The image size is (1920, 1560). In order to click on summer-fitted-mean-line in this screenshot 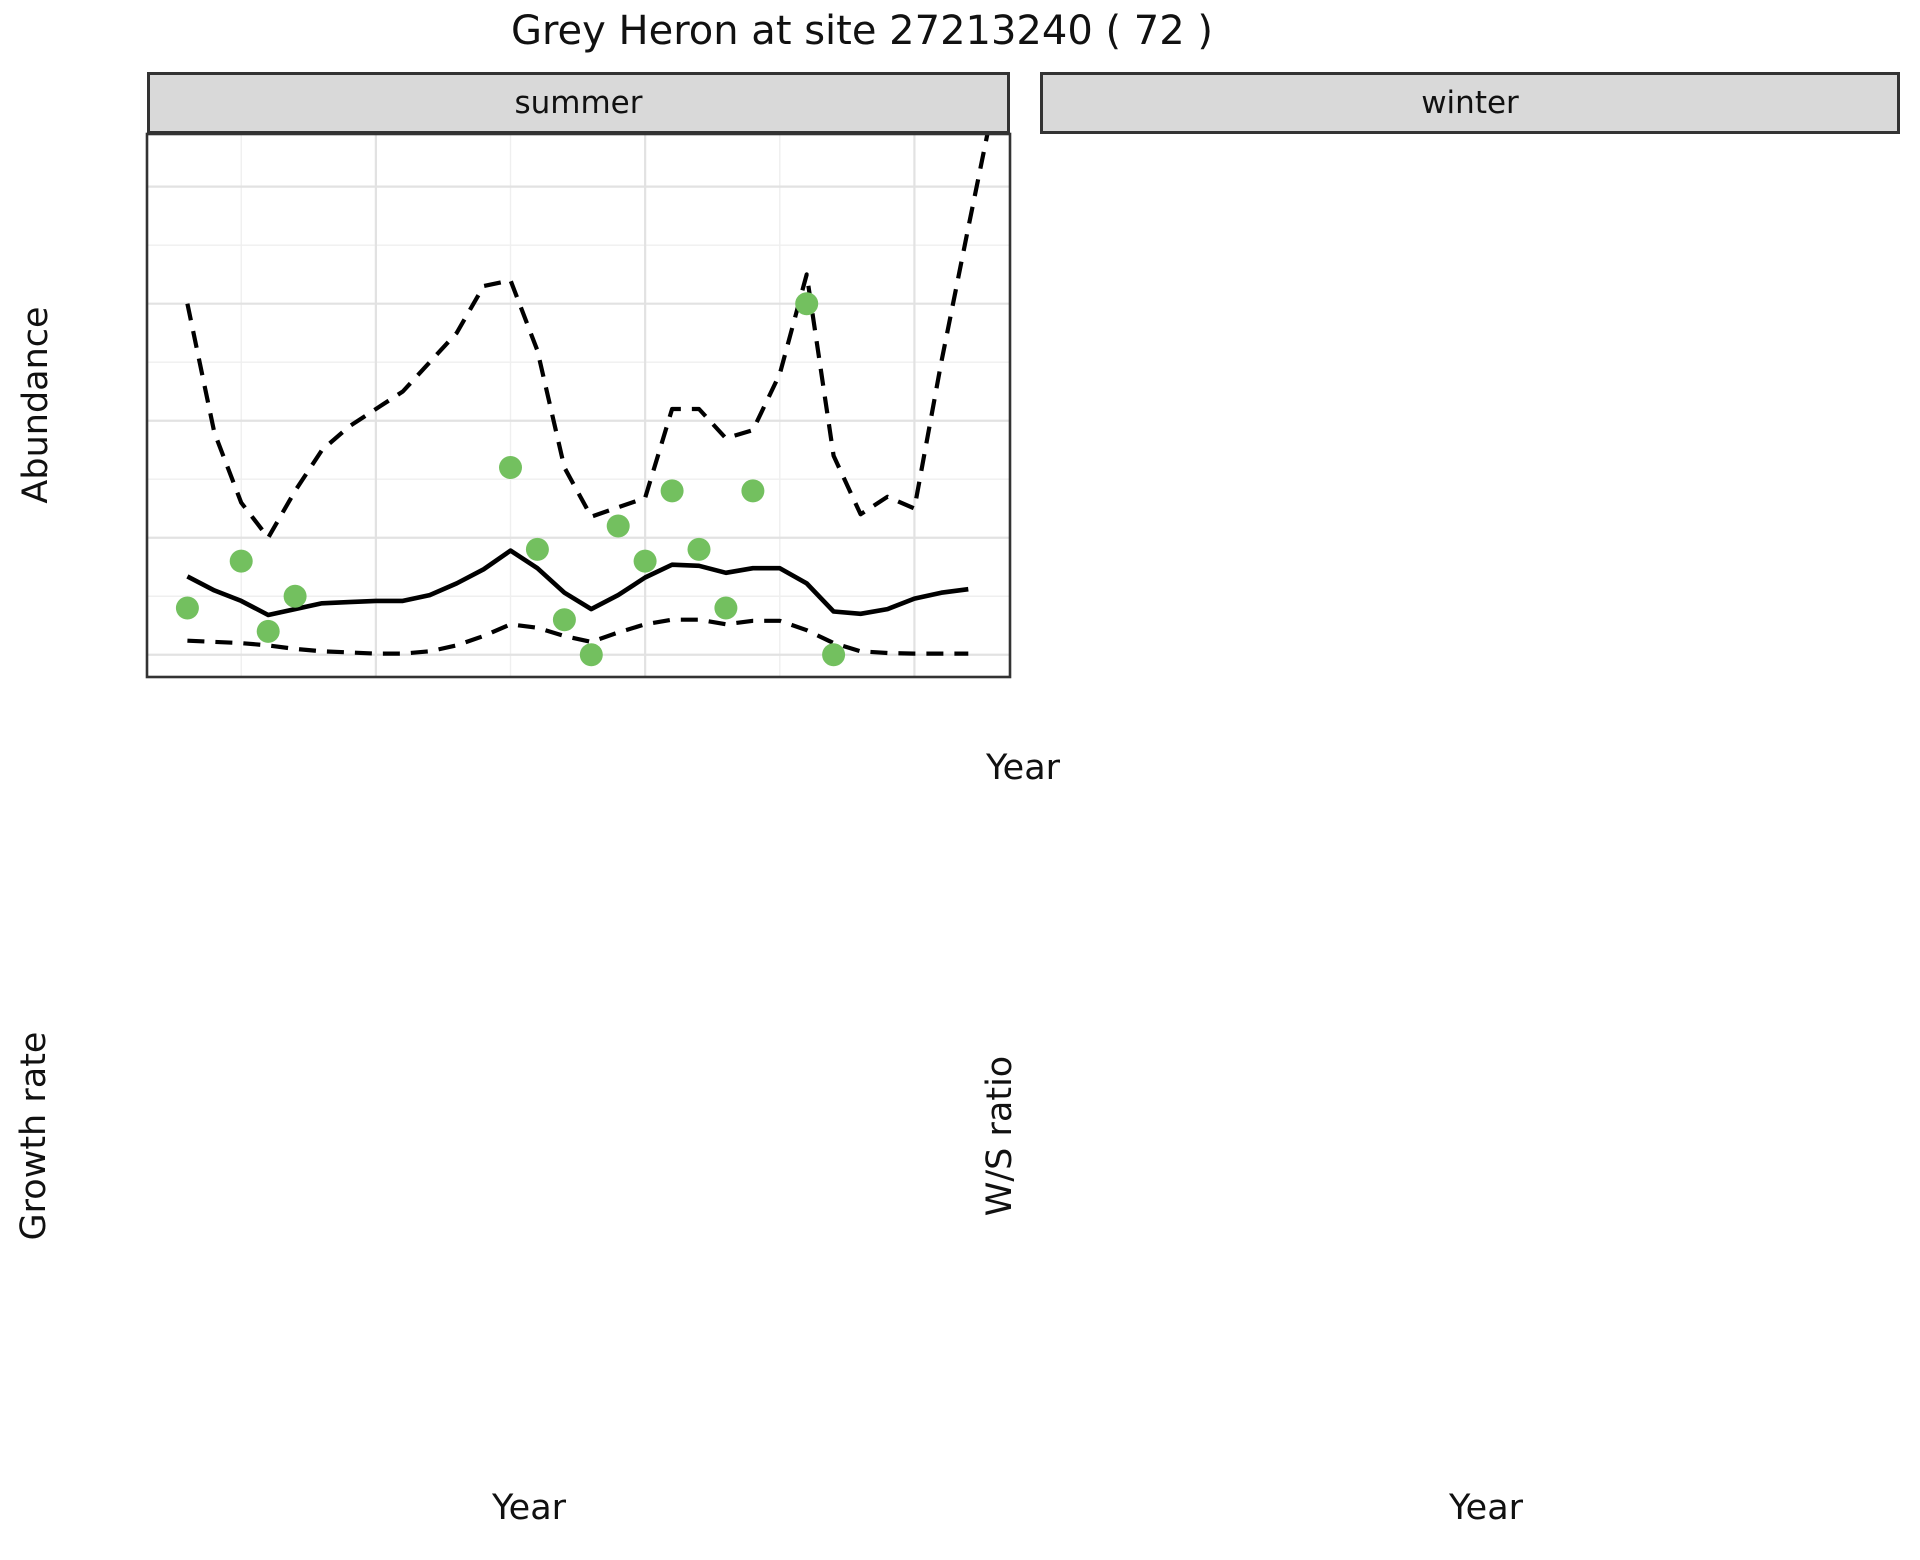, I will do `click(577, 583)`.